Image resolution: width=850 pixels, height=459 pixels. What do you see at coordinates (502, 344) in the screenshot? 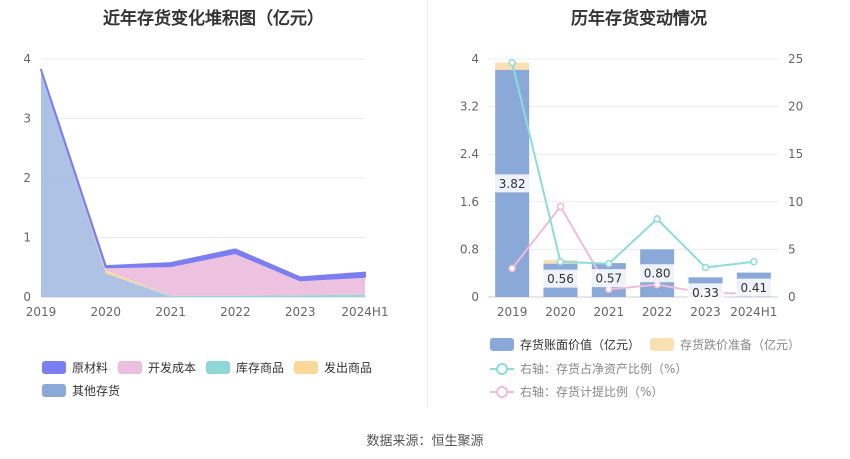
I see `legend-swatch-book-value` at bounding box center [502, 344].